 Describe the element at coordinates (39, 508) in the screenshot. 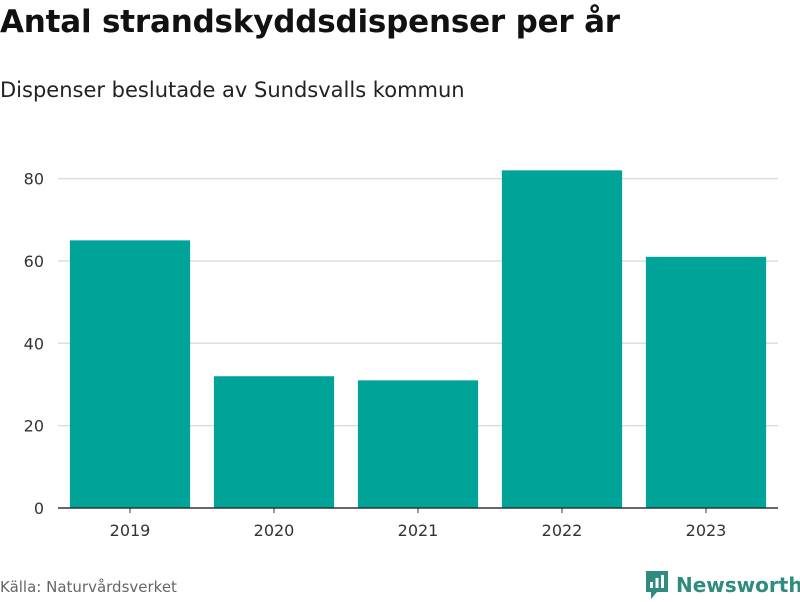

I see `y-tick-label: 0` at that location.